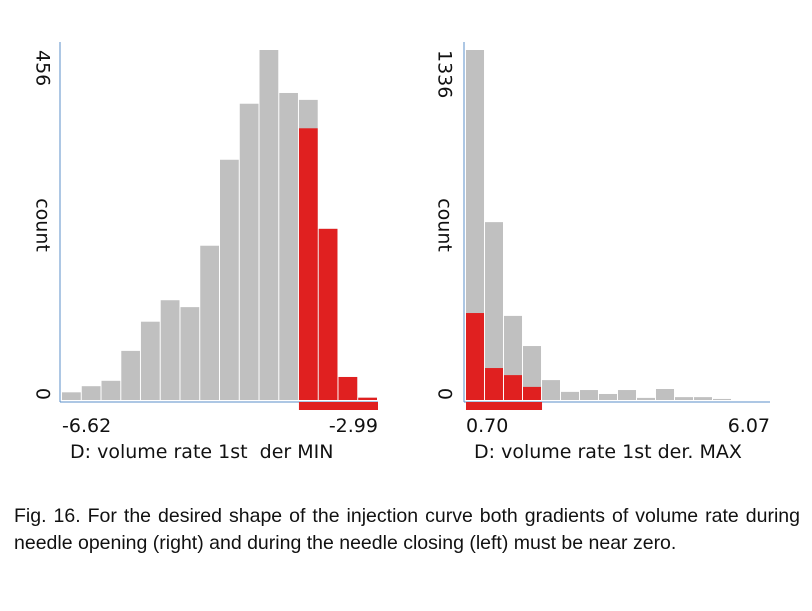 The height and width of the screenshot is (611, 812). What do you see at coordinates (749, 426) in the screenshot?
I see `x-tick-label: 6.07` at bounding box center [749, 426].